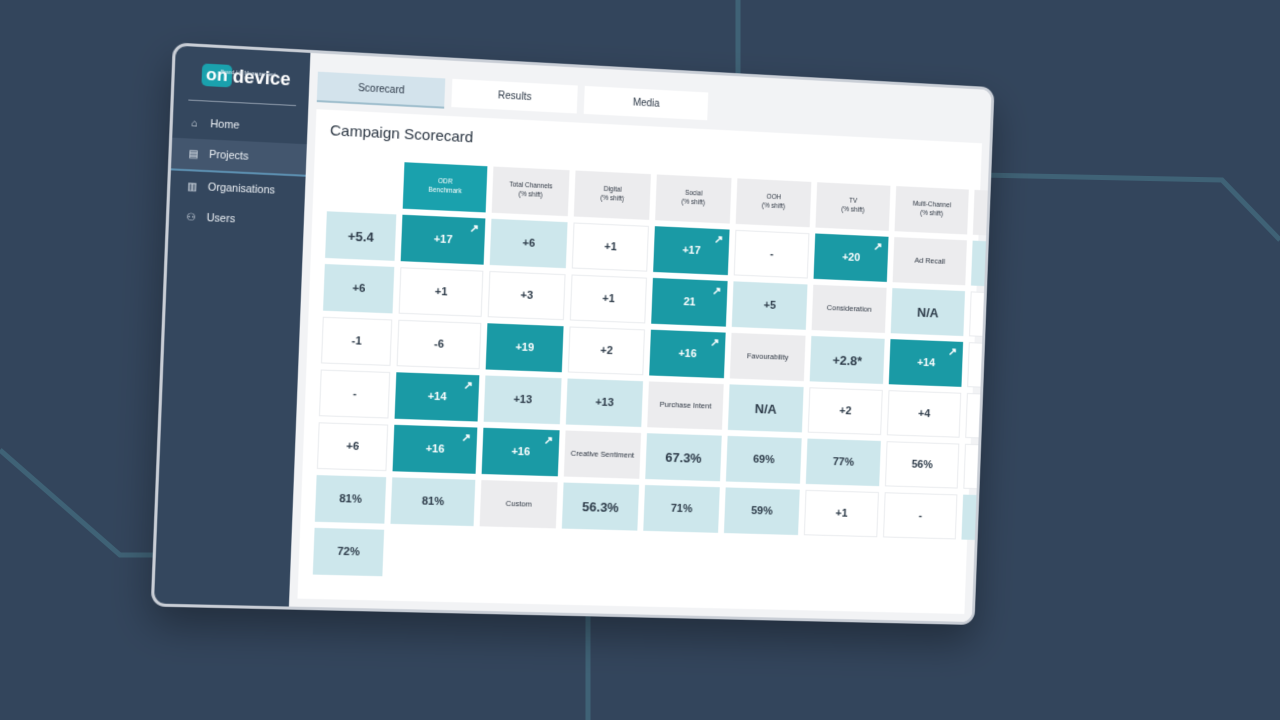 The width and height of the screenshot is (1280, 720). I want to click on score-cell: 71%, so click(681, 509).